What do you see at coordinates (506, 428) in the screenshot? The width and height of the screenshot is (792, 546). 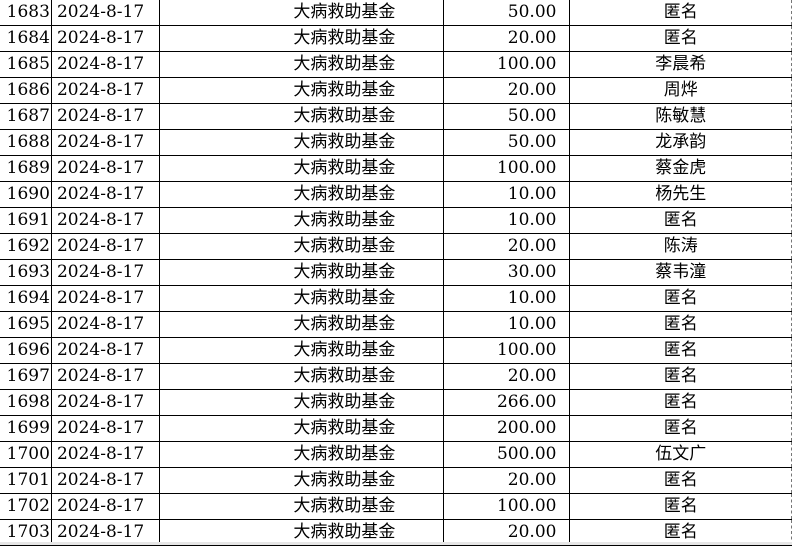 I see `cell-amount: 200.00` at bounding box center [506, 428].